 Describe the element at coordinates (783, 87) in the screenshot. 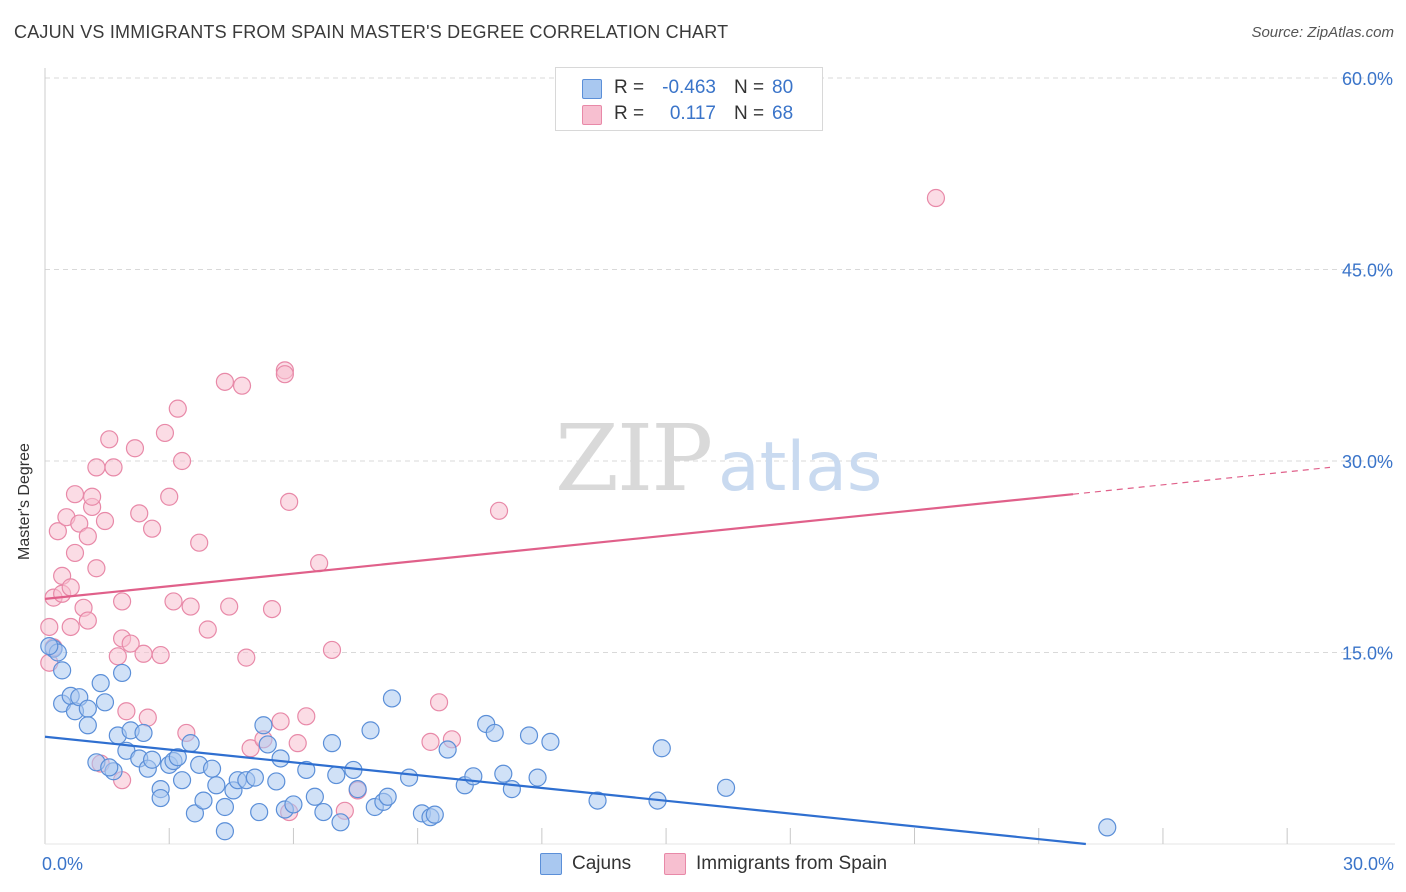

I see `n-value: 80` at that location.